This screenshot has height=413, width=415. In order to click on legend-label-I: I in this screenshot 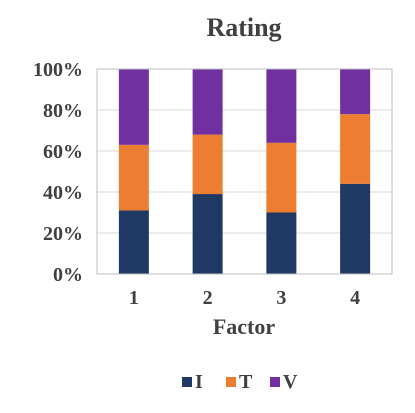, I will do `click(199, 382)`.